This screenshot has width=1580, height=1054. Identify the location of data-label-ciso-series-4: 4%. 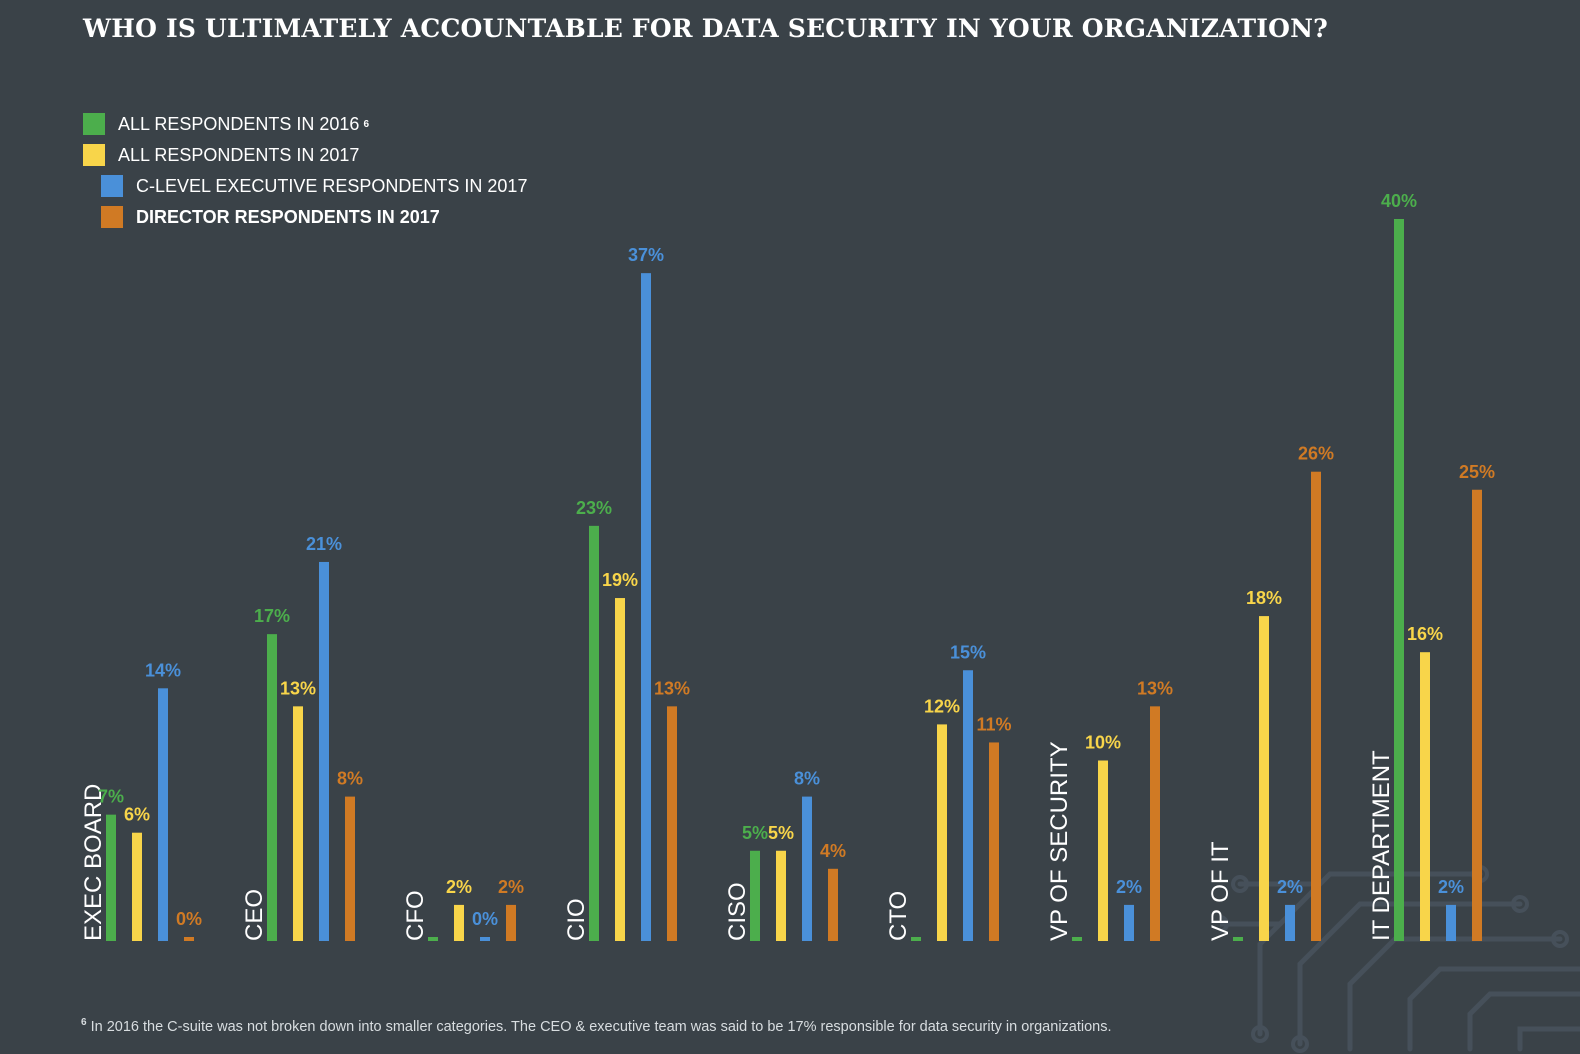
(833, 851).